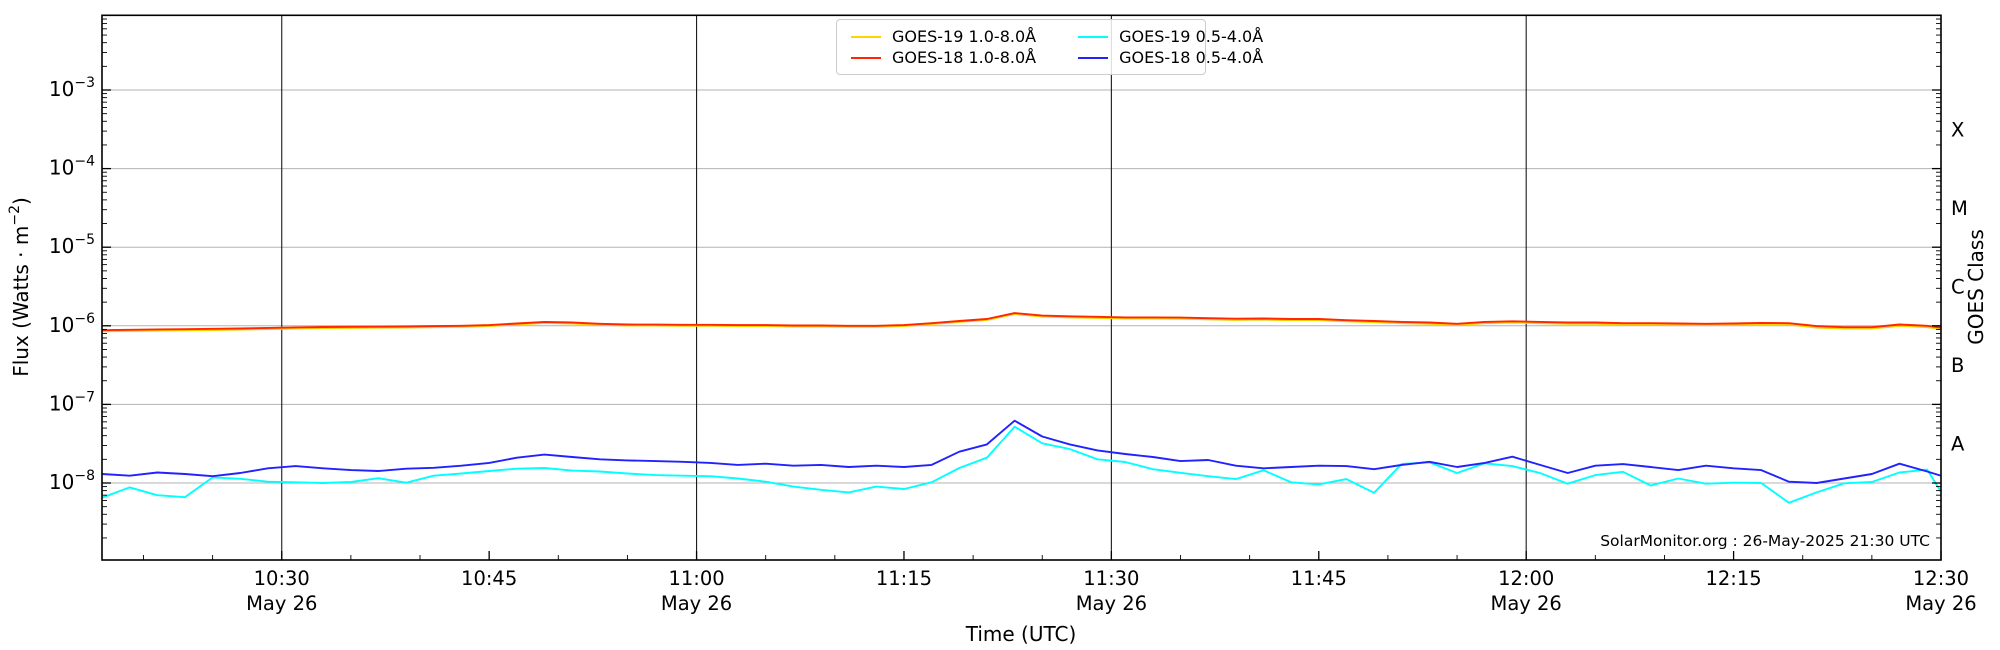  Describe the element at coordinates (1957, 129) in the screenshot. I see `goes-class-label: X` at that location.